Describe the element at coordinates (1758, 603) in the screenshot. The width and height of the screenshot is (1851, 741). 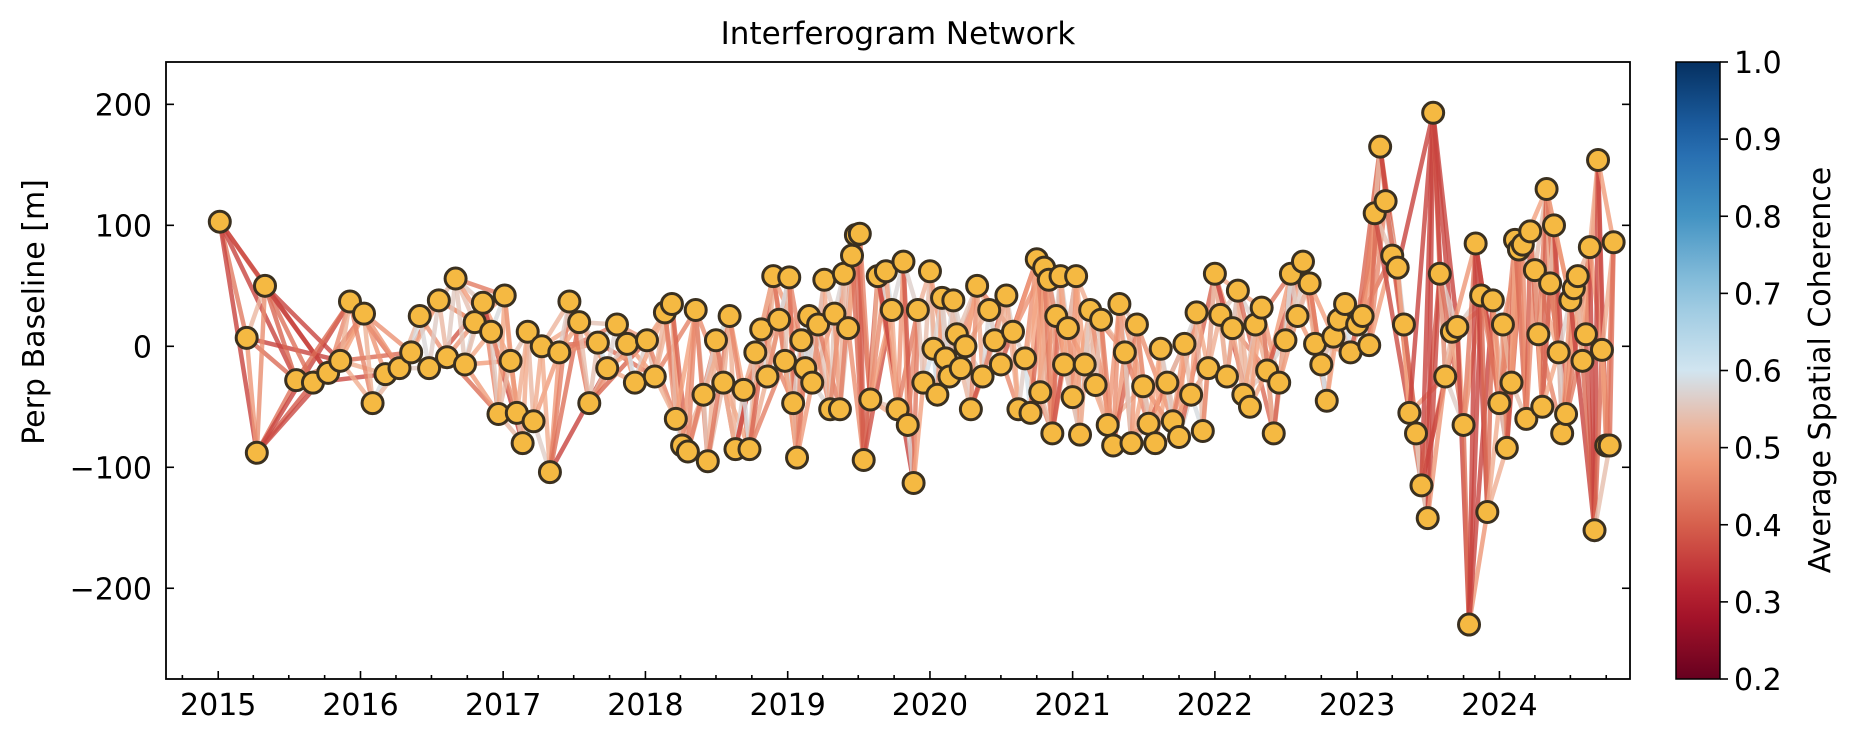
I see `colorbar-tick-label: 0.3` at that location.